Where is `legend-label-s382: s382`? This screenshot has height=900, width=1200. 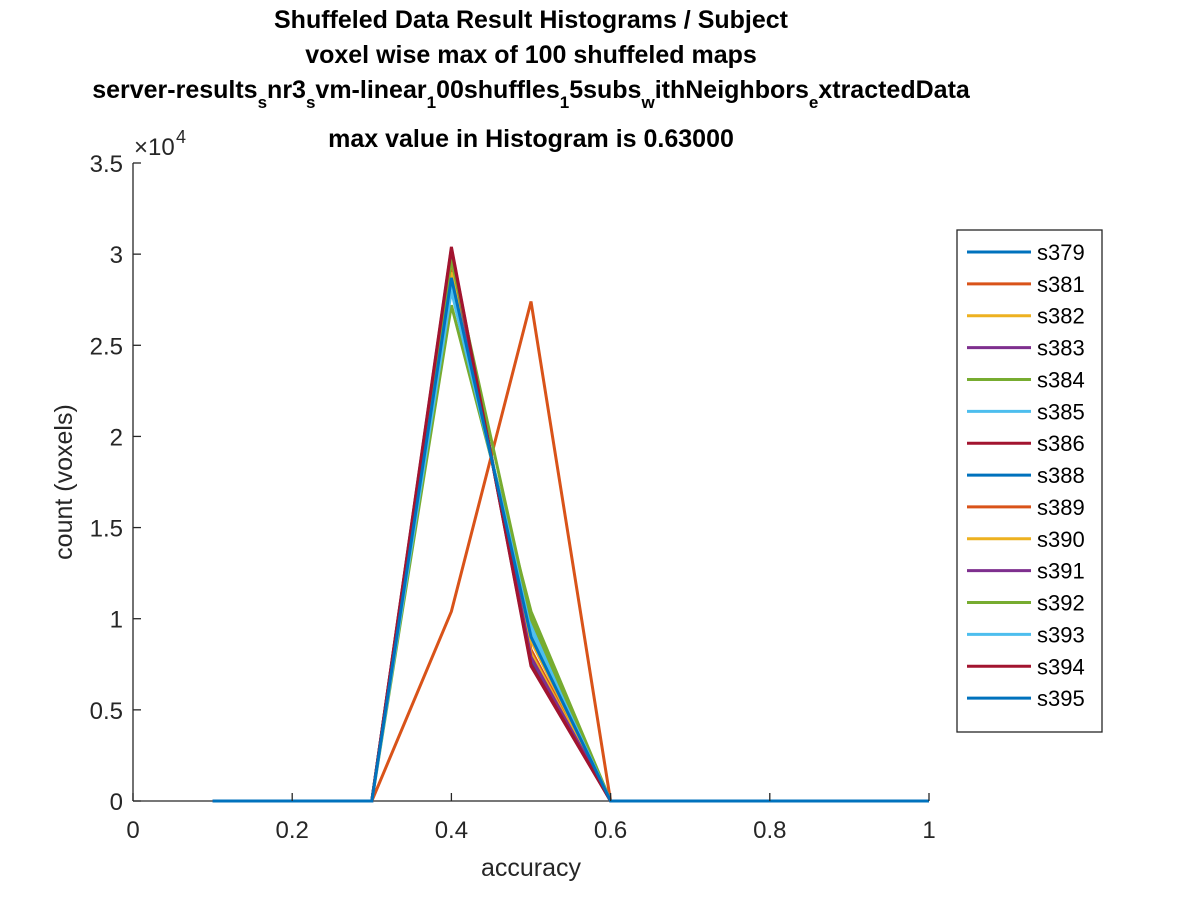
legend-label-s382: s382 is located at coordinates (1061, 316).